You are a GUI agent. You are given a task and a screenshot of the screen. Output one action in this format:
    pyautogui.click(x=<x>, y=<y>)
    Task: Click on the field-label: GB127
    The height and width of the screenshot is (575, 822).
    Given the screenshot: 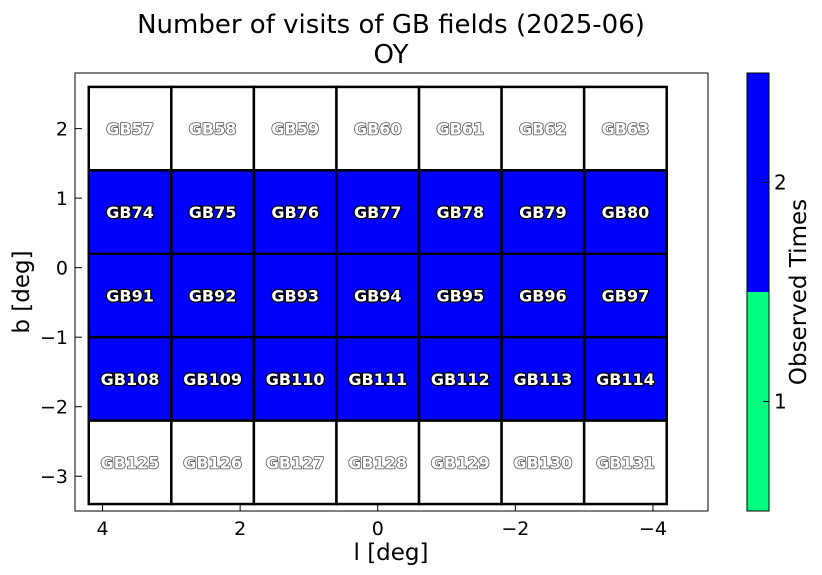 What is the action you would take?
    pyautogui.click(x=295, y=462)
    